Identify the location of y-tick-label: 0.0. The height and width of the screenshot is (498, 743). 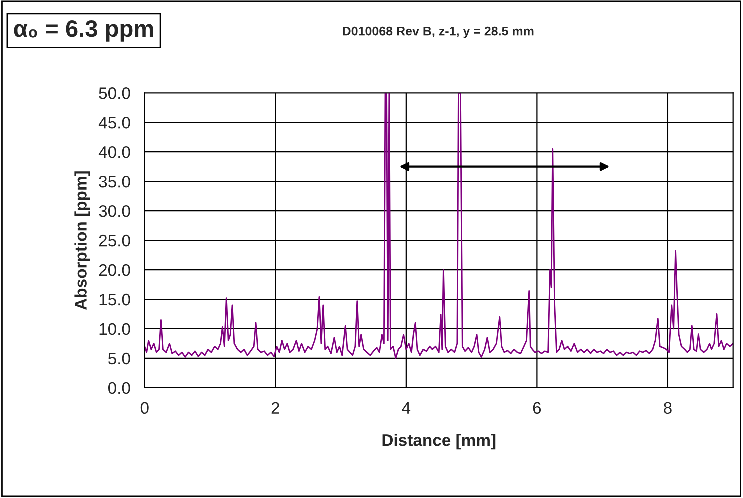
(119, 388).